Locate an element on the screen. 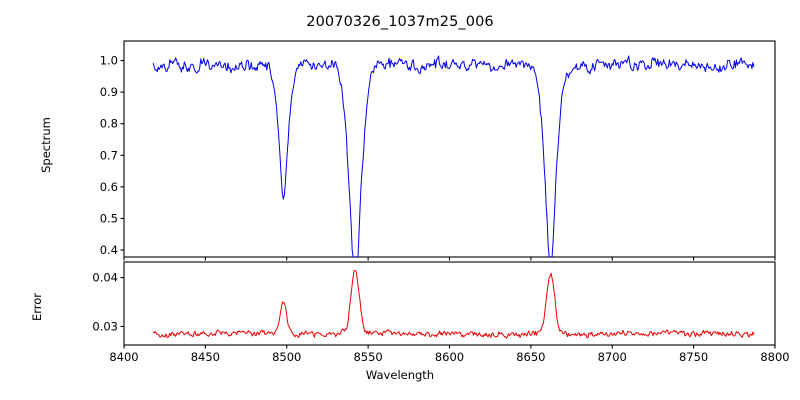 Image resolution: width=800 pixels, height=400 pixels. spectrum-y-tick-label: 0.6 is located at coordinates (109, 187).